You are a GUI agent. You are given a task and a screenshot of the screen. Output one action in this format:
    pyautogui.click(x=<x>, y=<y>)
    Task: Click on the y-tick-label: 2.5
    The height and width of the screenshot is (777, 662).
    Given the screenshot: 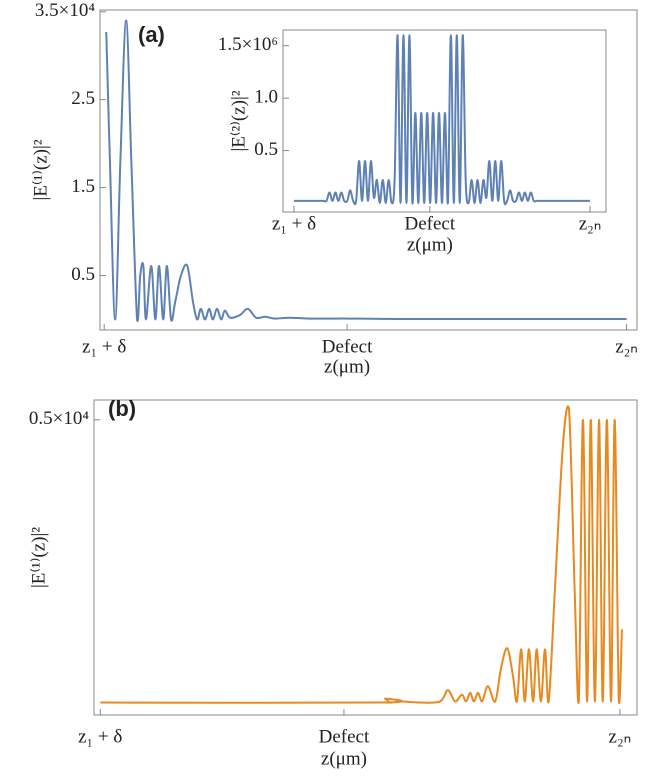 What is the action you would take?
    pyautogui.click(x=83, y=98)
    